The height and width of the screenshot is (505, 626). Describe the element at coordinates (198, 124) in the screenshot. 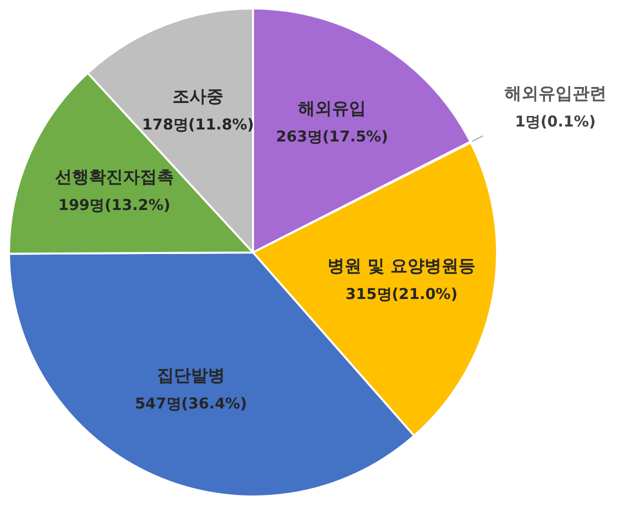

I see `data-label: 178명(11.8%)` at that location.